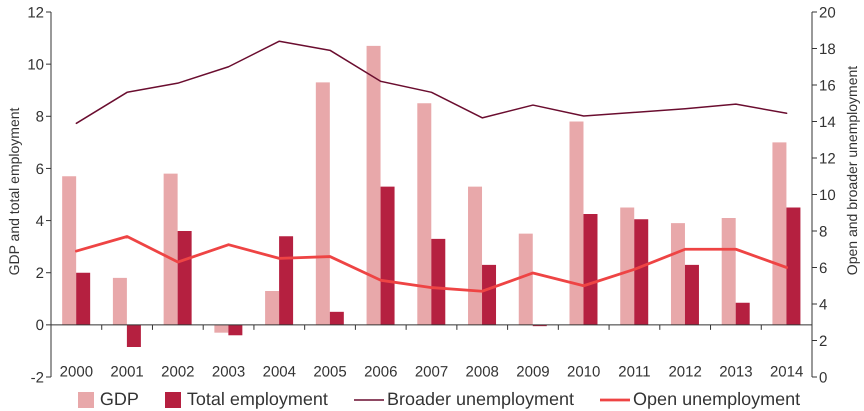 Image resolution: width=864 pixels, height=411 pixels. I want to click on y2-tick-label: 10, so click(827, 195).